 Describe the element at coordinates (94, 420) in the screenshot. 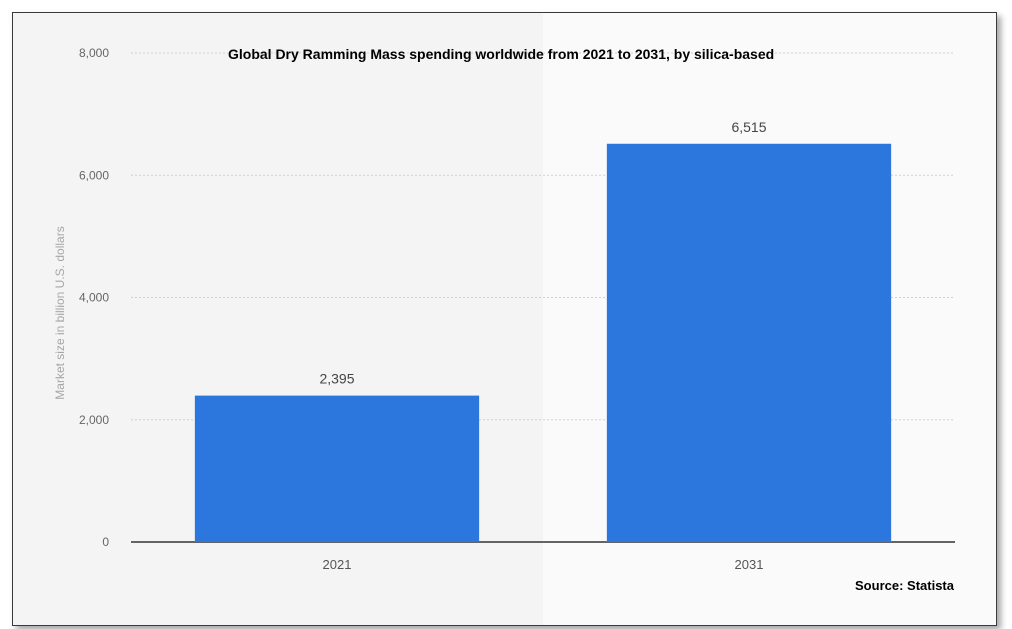

I see `y-tick-label: 2,000` at that location.